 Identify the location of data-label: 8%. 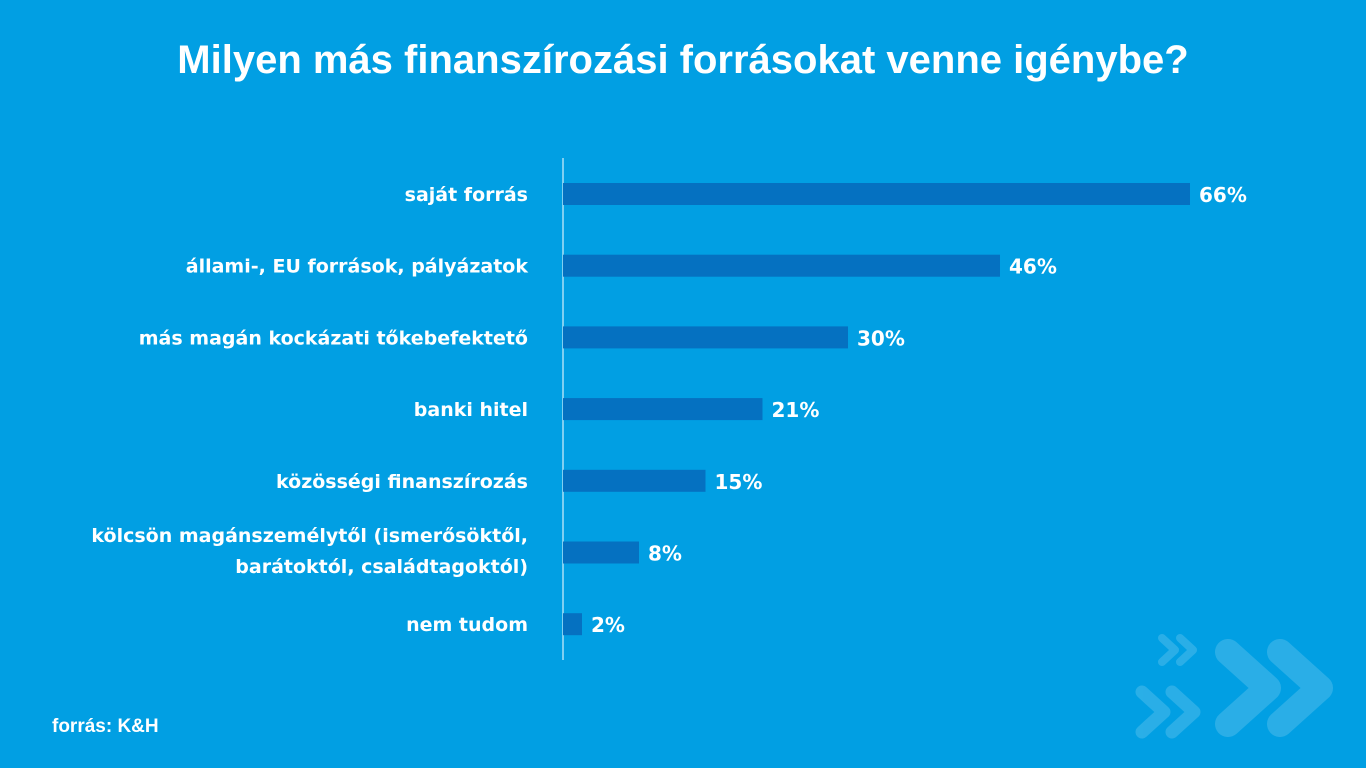
(665, 554).